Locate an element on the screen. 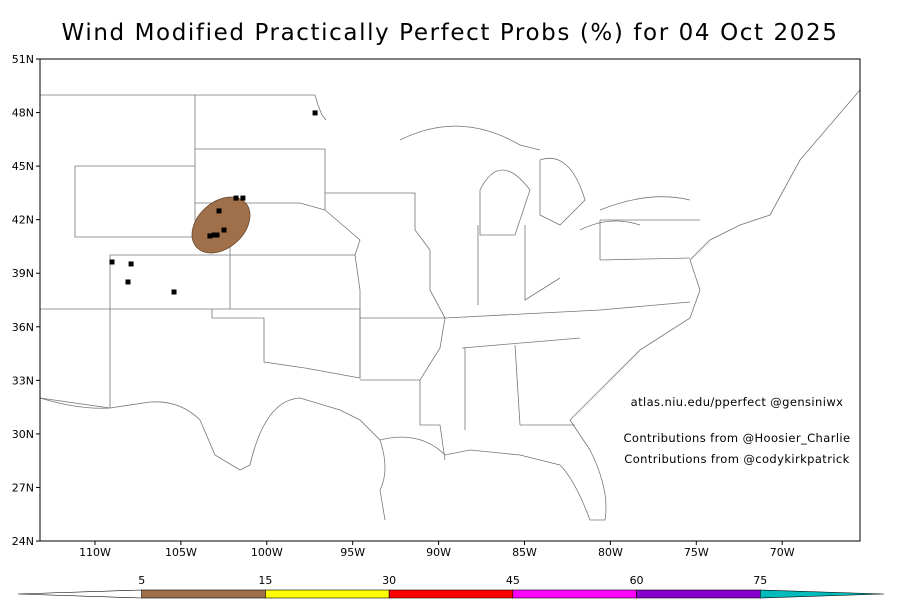  lat-tick-label: 51N is located at coordinates (23, 59).